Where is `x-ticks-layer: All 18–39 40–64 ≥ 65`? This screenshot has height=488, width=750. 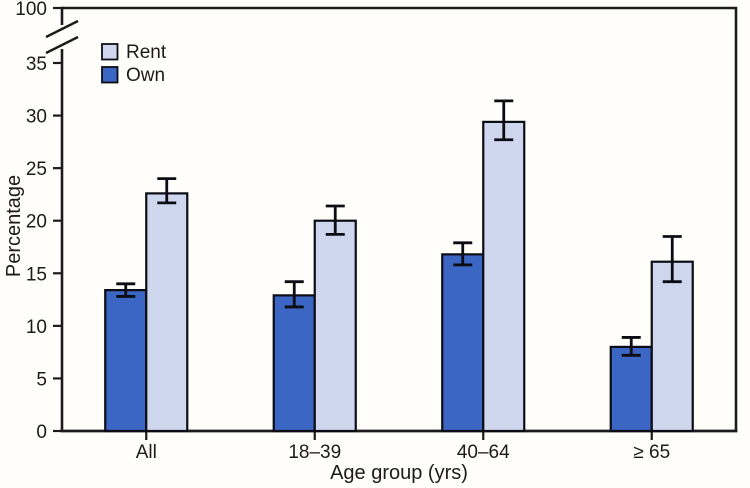 x-ticks-layer: All 18–39 40–64 ≥ 65 is located at coordinates (403, 447).